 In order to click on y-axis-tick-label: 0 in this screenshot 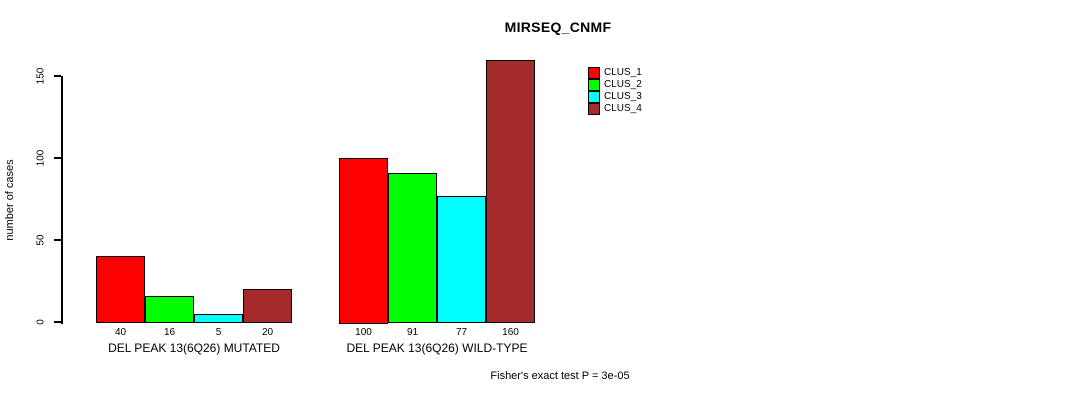, I will do `click(41, 322)`.